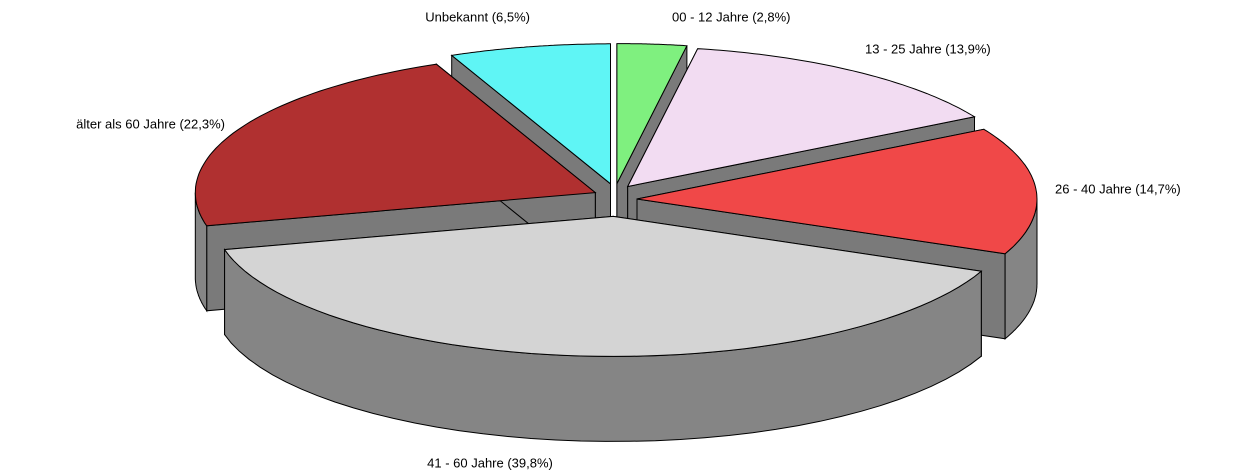 This screenshot has height=473, width=1247. Describe the element at coordinates (1118, 188) in the screenshot. I see `slice-label: 26 - 40 Jahre (14,7%)` at that location.